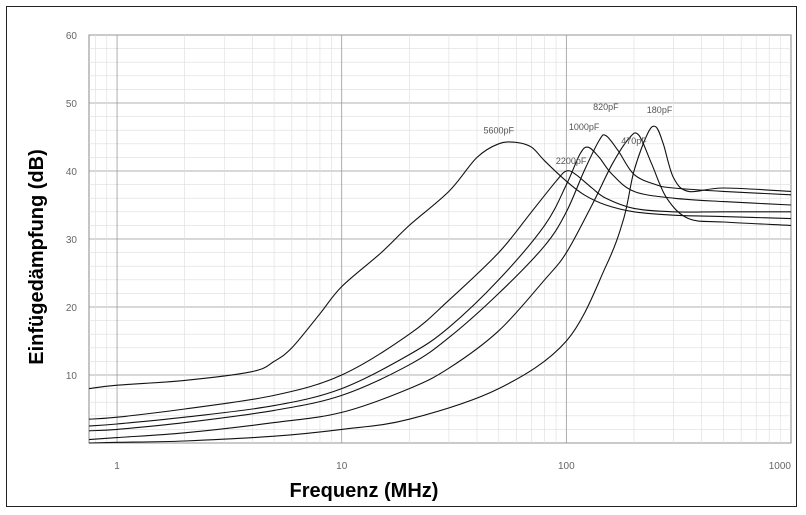 Image resolution: width=806 pixels, height=515 pixels. What do you see at coordinates (72, 240) in the screenshot?
I see `y-tick-label: 30` at bounding box center [72, 240].